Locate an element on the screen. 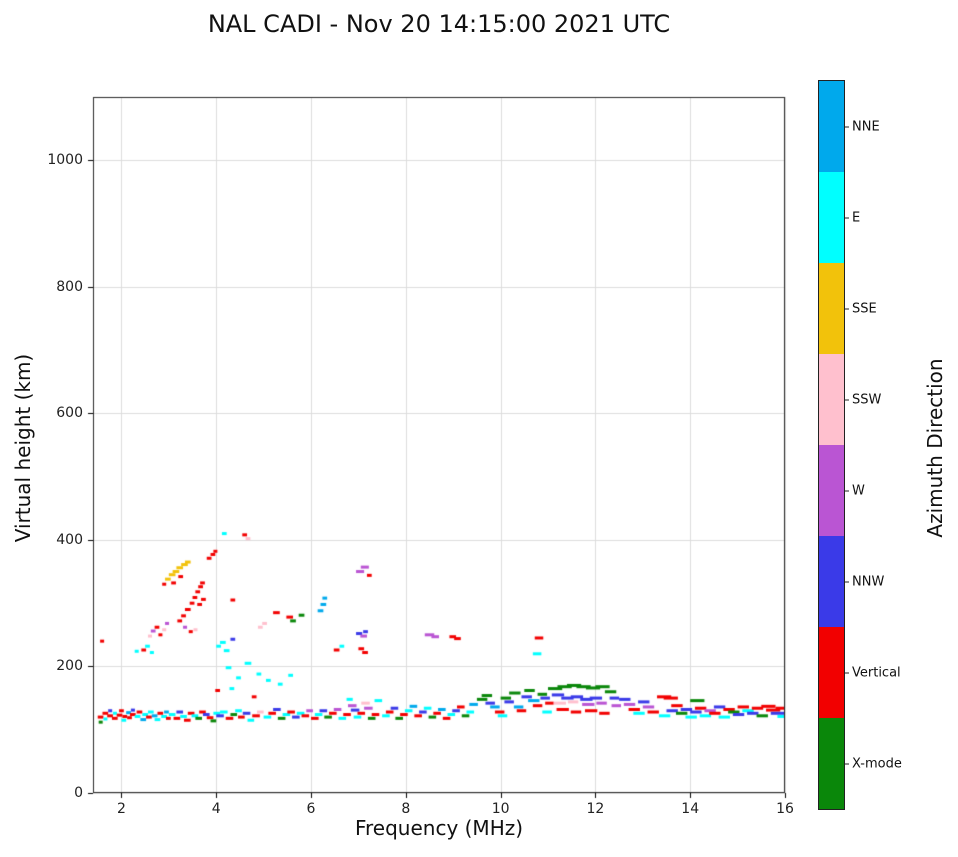 This screenshot has width=958, height=857. y-tick-label: 0 is located at coordinates (78, 793).